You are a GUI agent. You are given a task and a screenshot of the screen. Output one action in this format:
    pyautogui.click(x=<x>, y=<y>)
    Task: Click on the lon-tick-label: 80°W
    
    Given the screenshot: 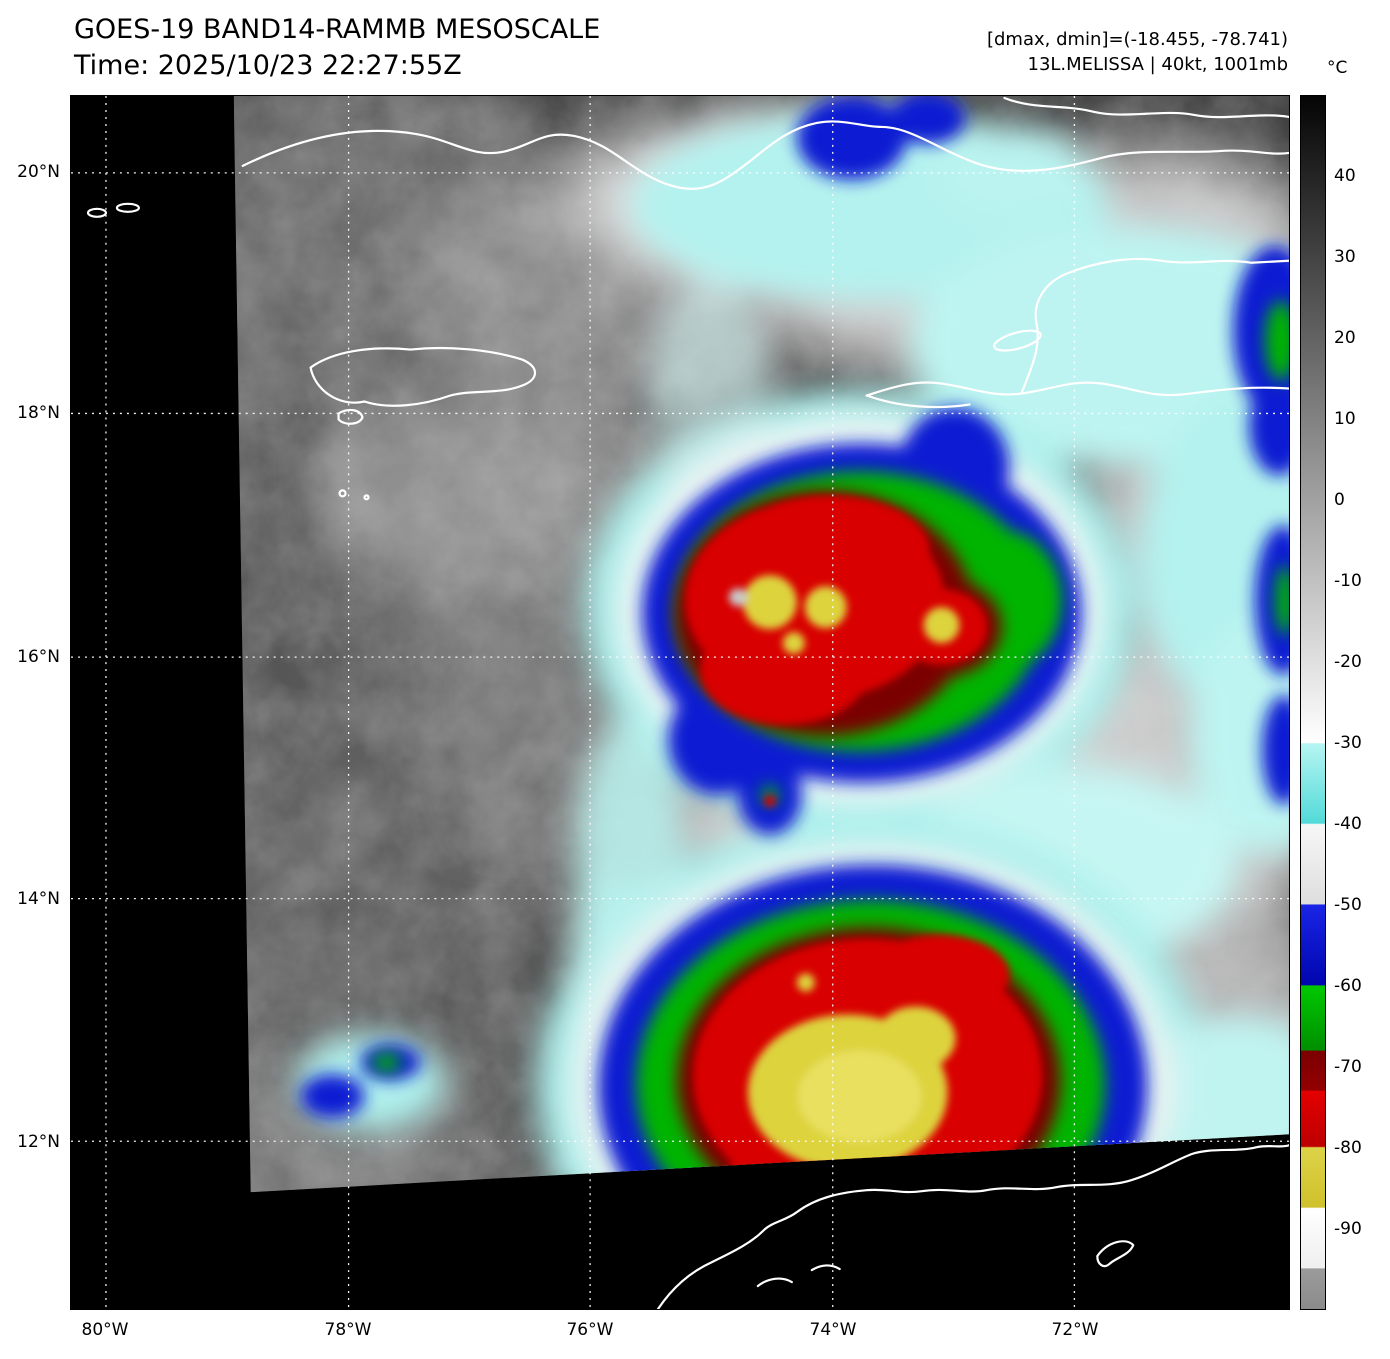 What is the action you would take?
    pyautogui.click(x=105, y=1330)
    